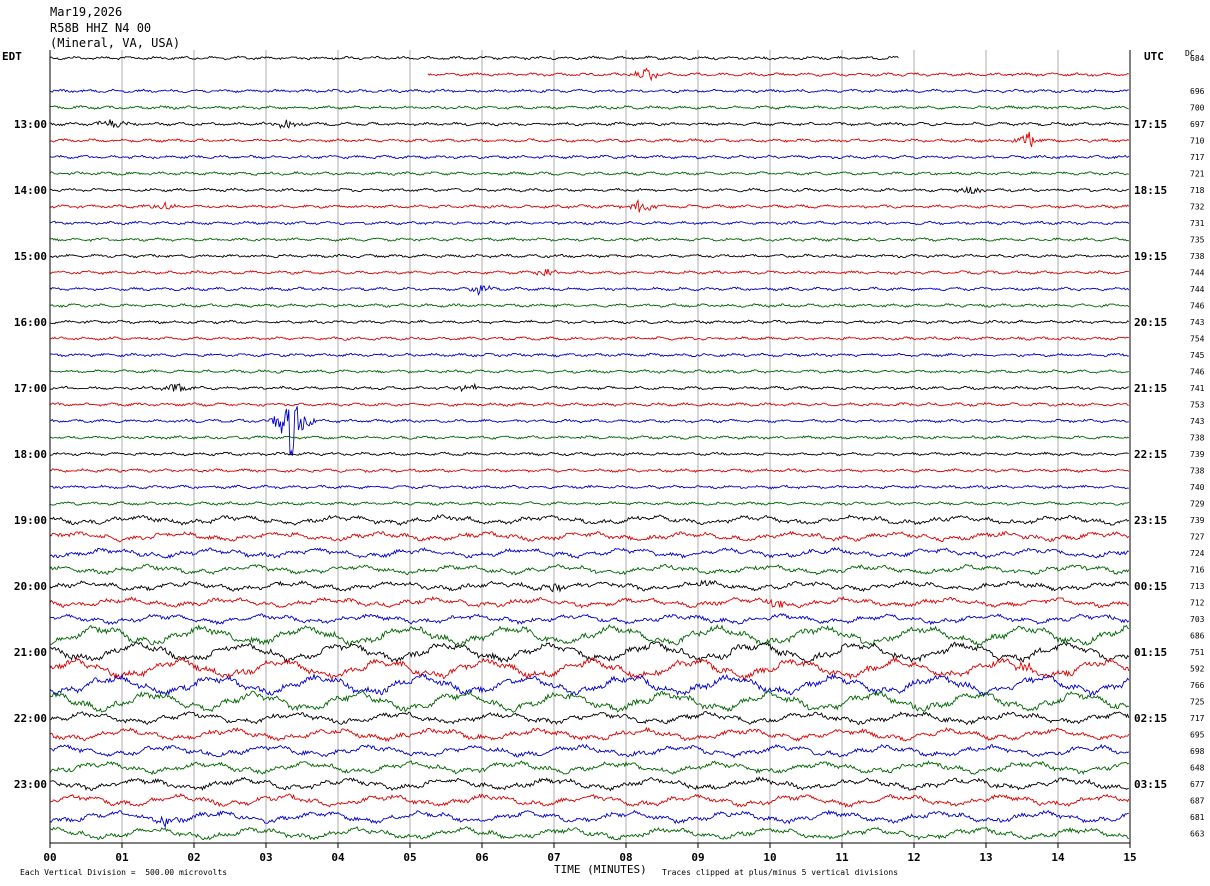  Describe the element at coordinates (1150, 718) in the screenshot. I see `right-hour-02:15: 02:15` at that location.